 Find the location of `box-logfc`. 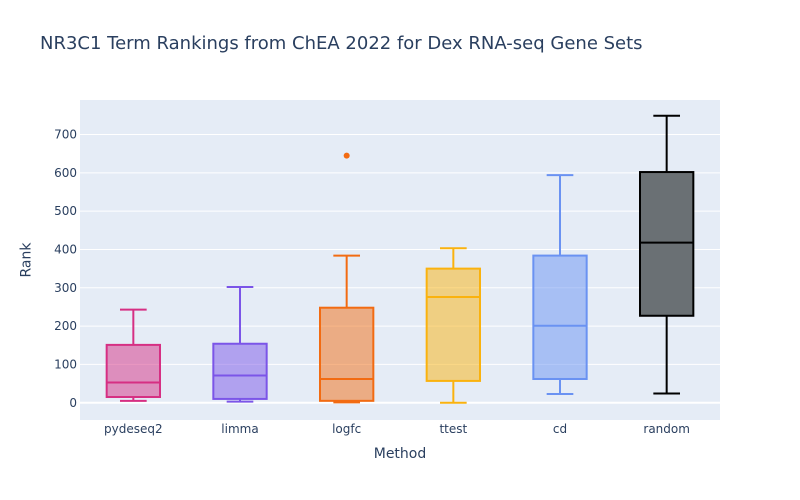

box-logfc is located at coordinates (347, 278).